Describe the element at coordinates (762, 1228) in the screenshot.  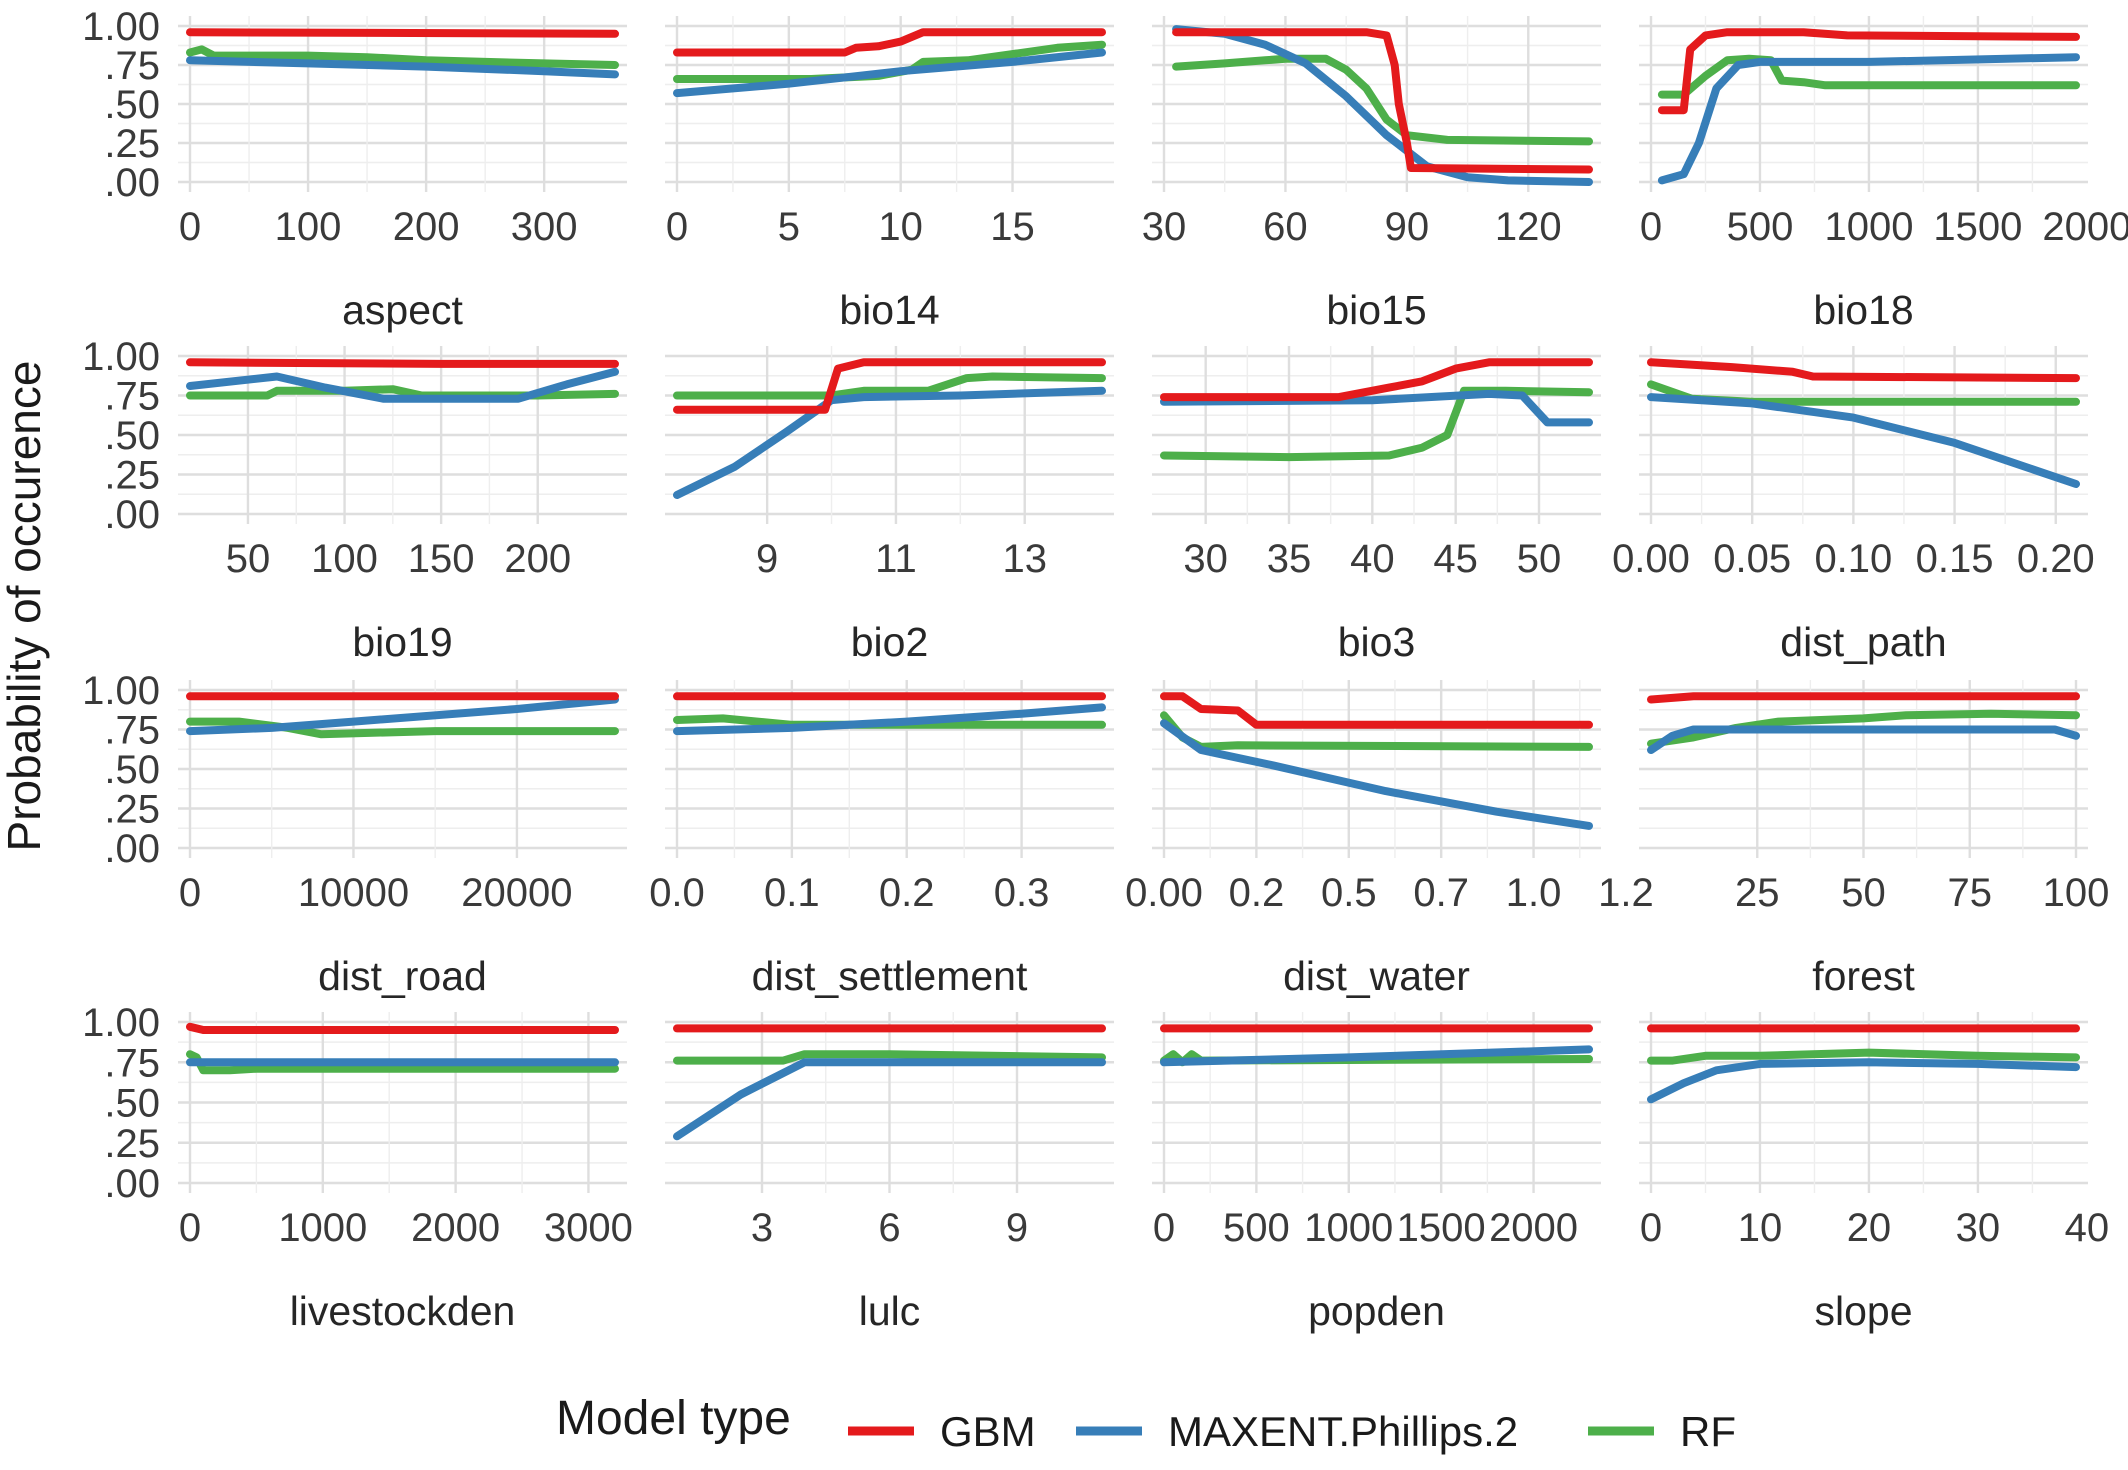
I see `x-tick-label: 3` at that location.